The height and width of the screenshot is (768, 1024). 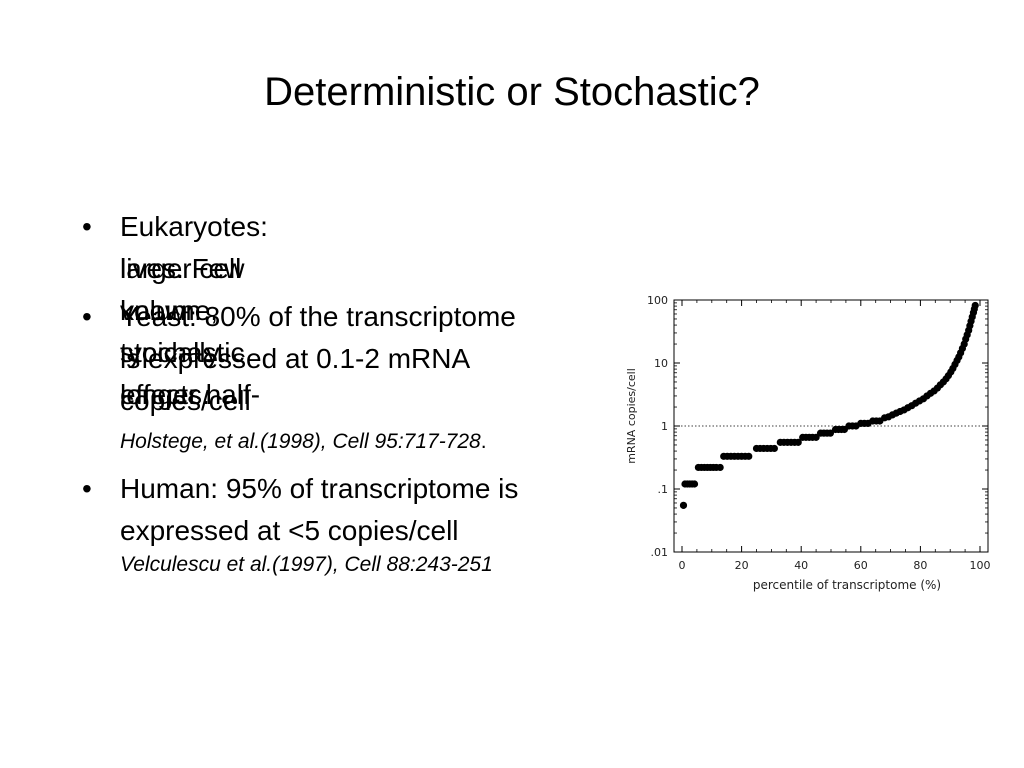 I want to click on y-tick-label: .1, so click(x=663, y=489).